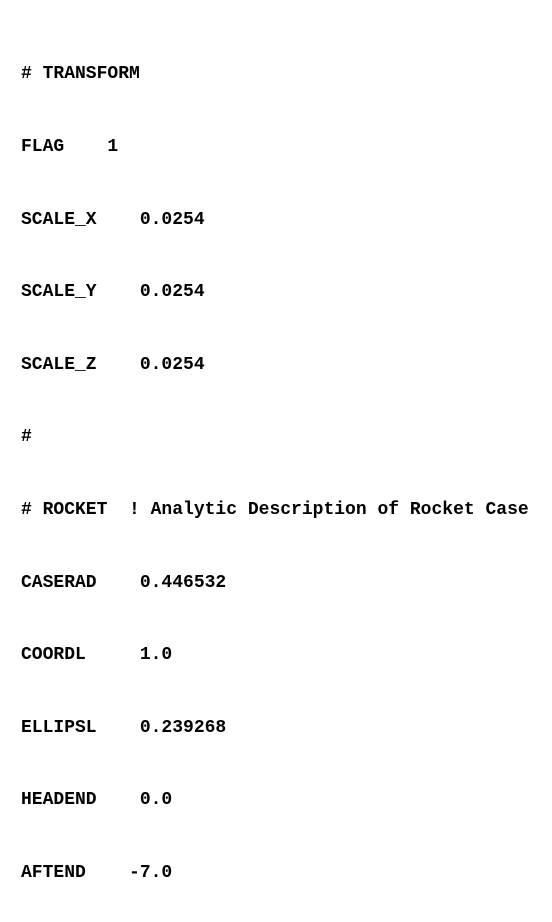  I want to click on param-flag: FLAG 1, so click(70, 147).